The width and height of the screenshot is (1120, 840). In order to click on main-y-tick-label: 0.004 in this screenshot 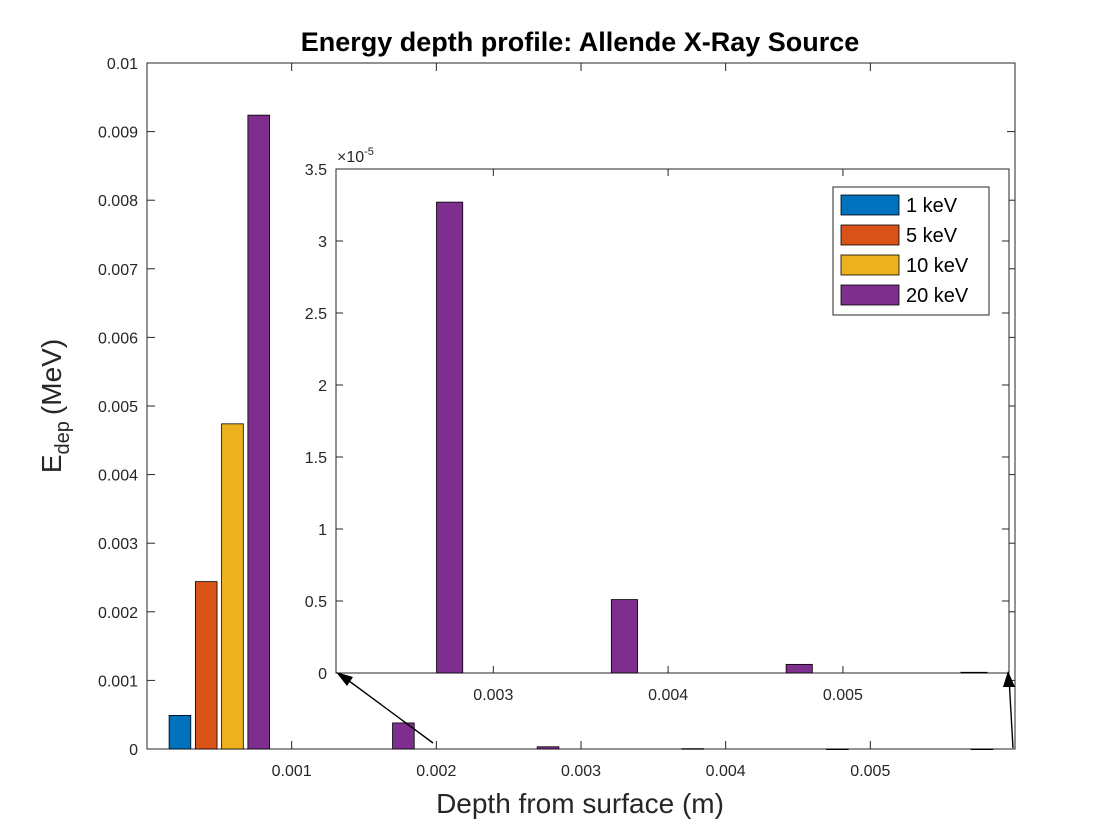, I will do `click(118, 476)`.